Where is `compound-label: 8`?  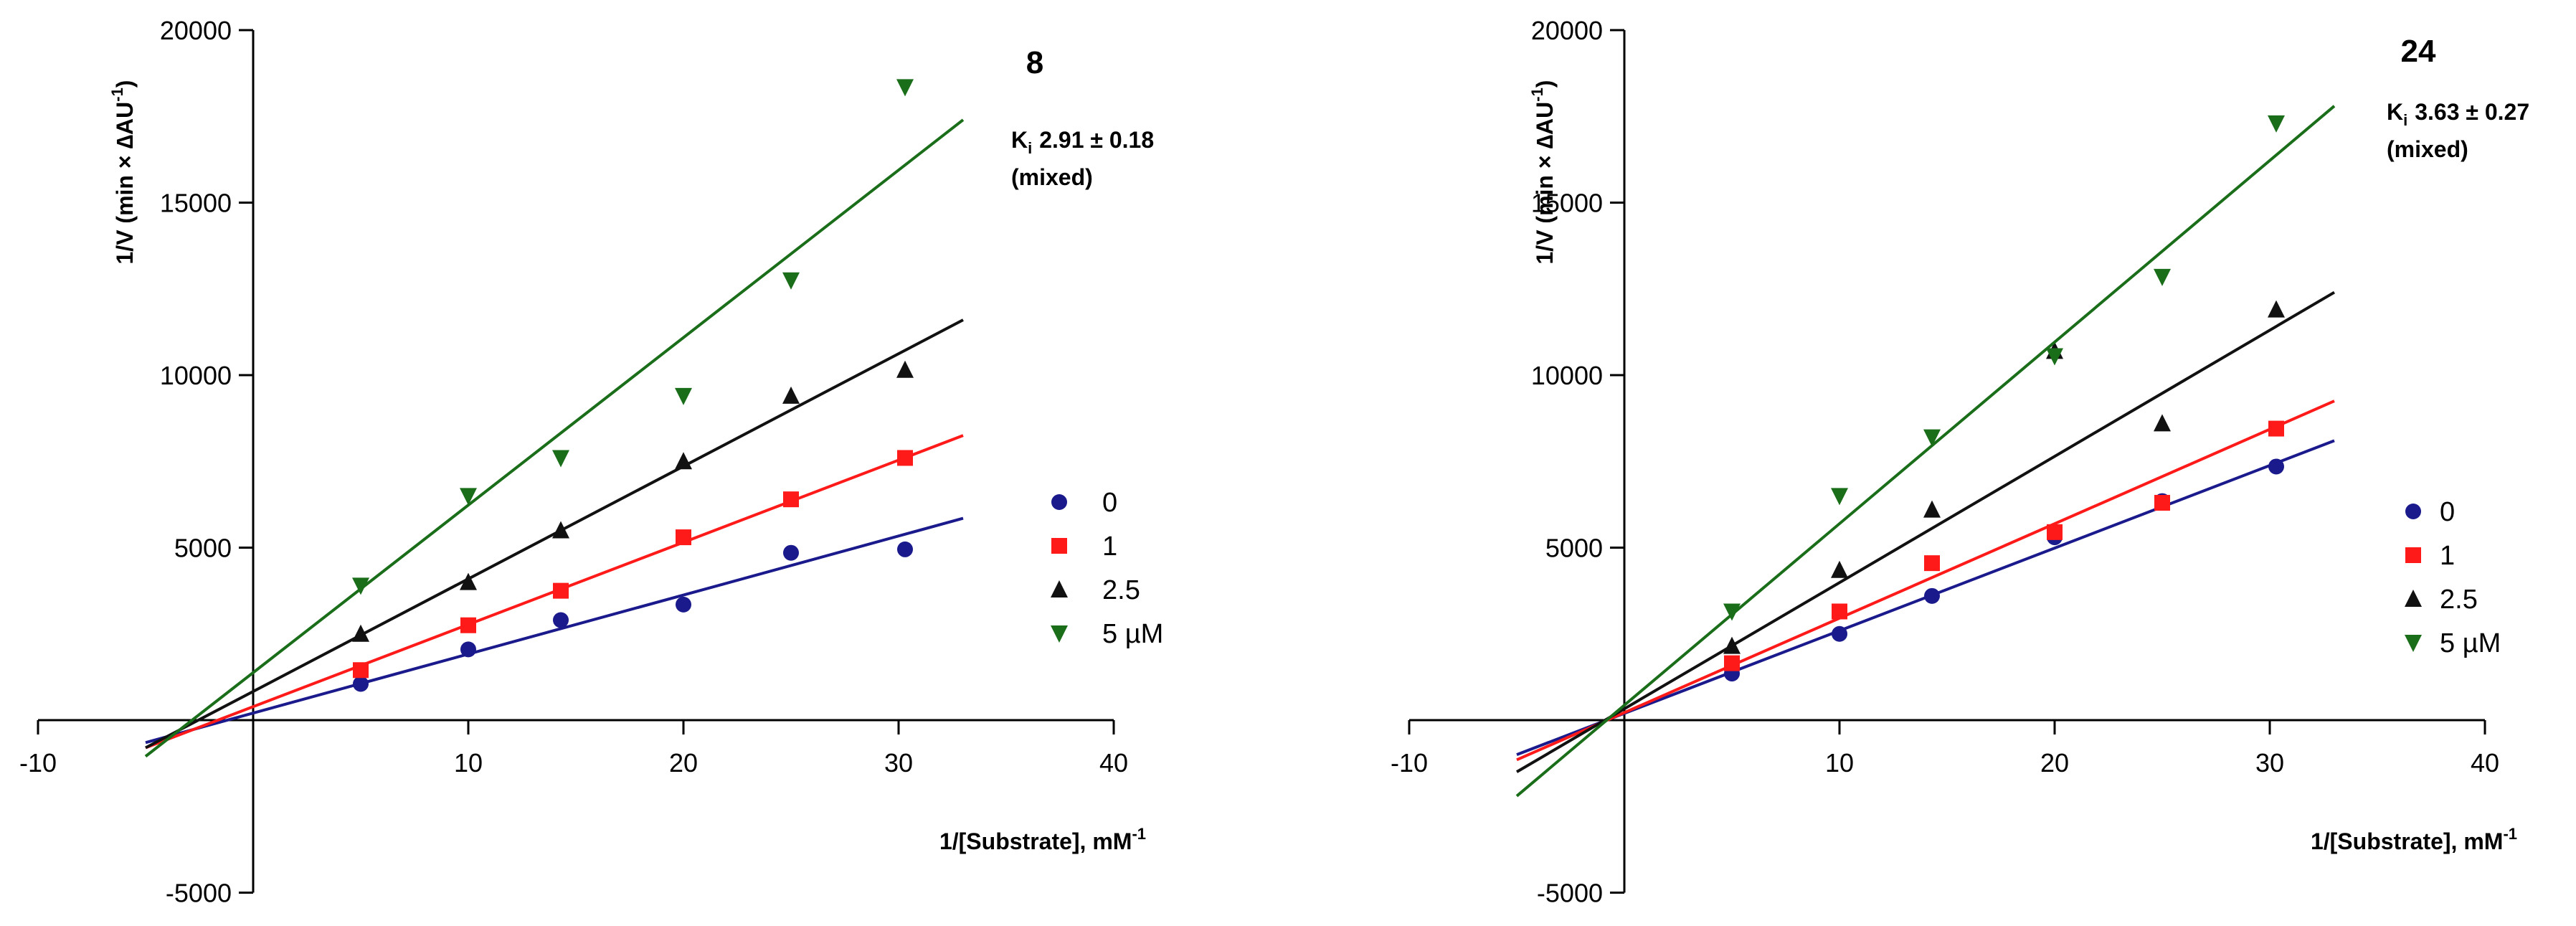
compound-label: 8 is located at coordinates (1034, 62).